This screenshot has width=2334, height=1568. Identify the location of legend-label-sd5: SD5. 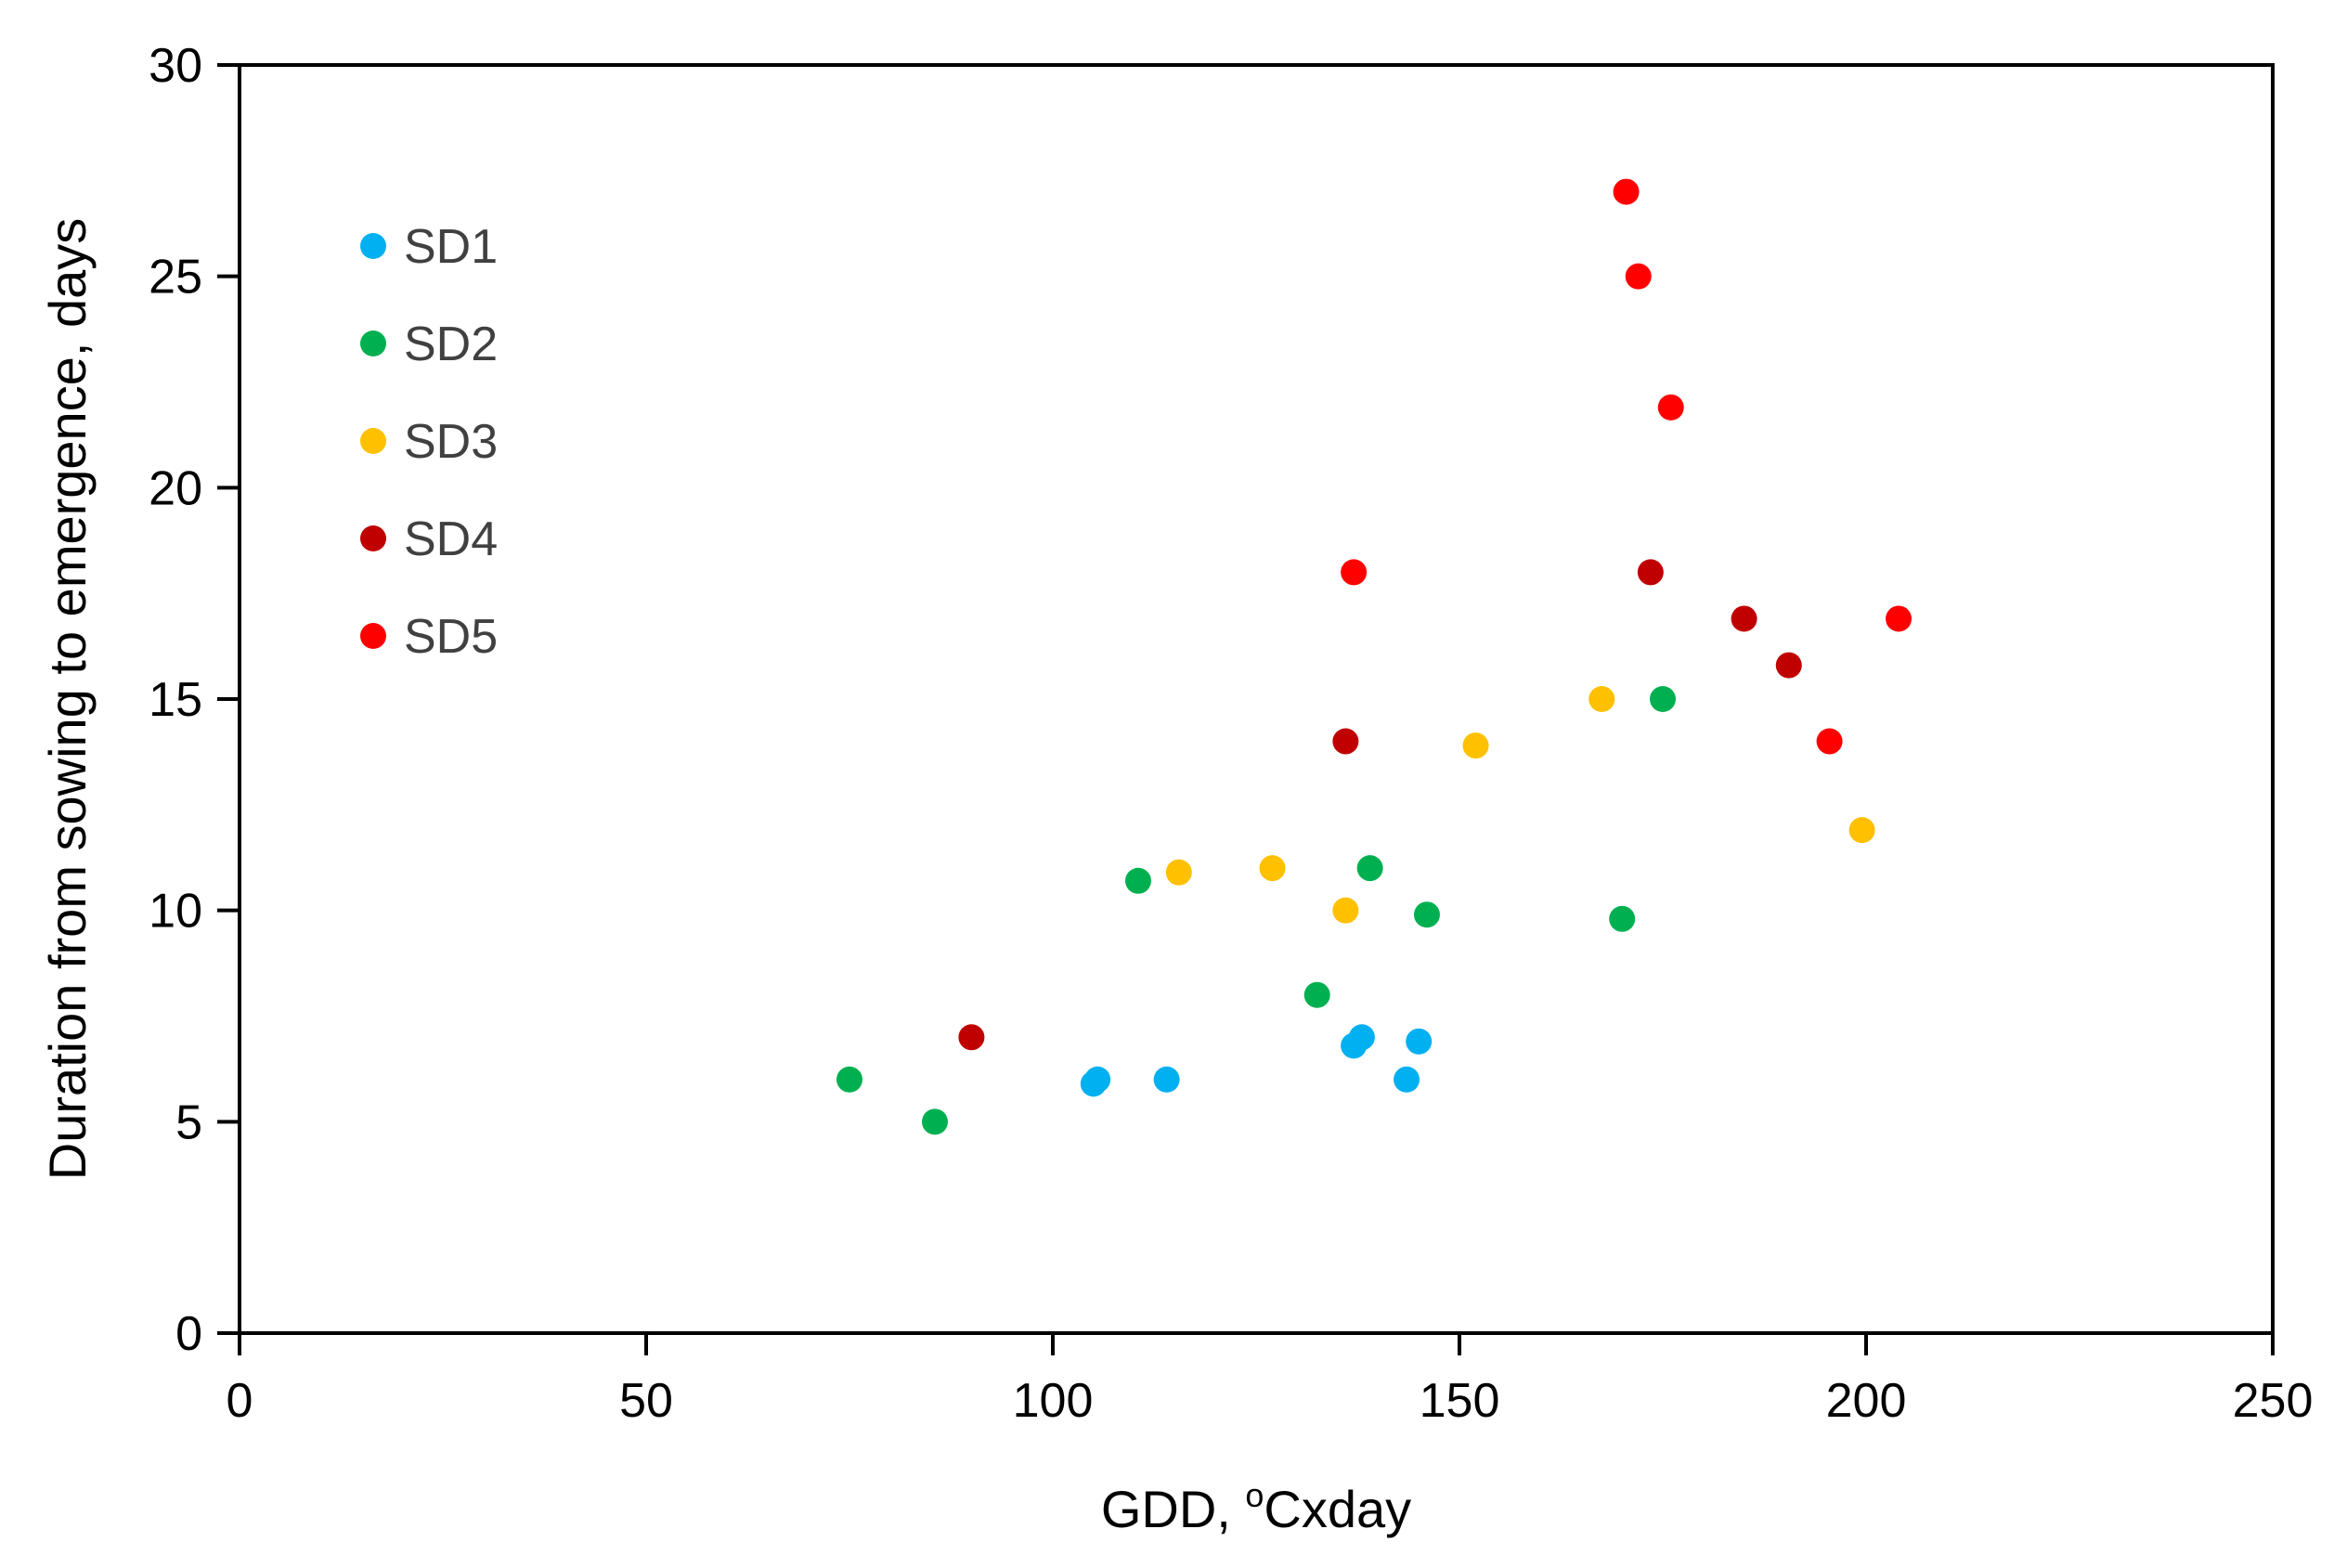
(451, 637).